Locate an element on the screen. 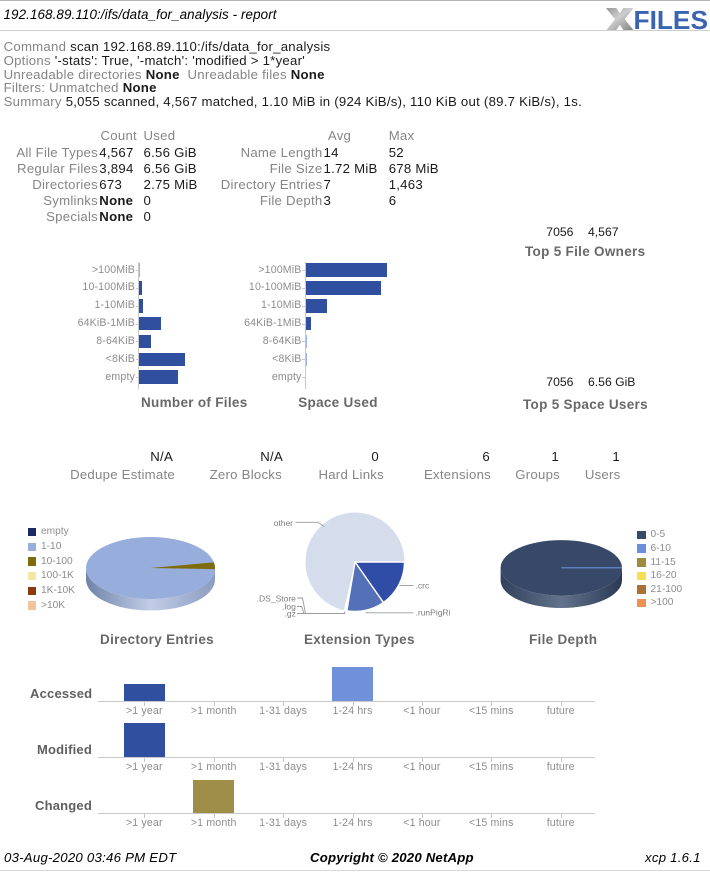 Image resolution: width=710 pixels, height=872 pixels. svg-text: .log is located at coordinates (289, 606).